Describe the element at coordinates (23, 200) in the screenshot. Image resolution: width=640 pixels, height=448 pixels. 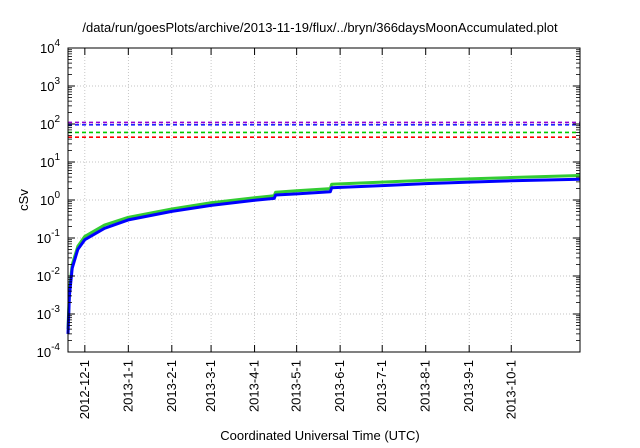
I see `y-axis-label: cSv` at that location.